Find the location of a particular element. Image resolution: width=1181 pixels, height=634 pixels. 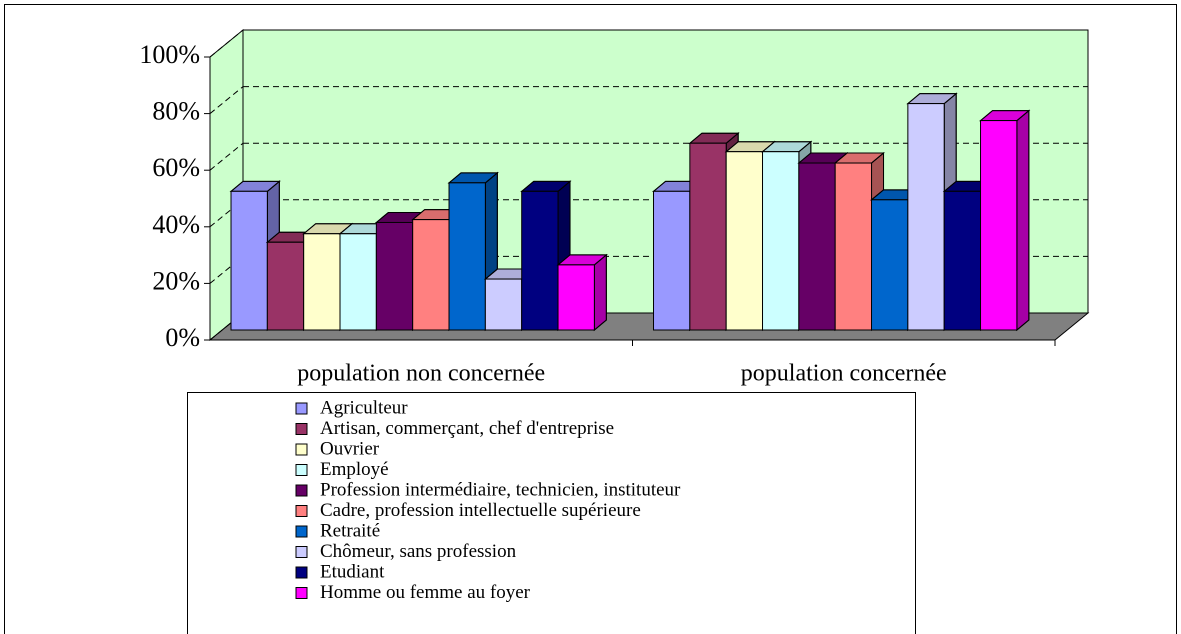

legend-label: Artisan, commerçant, chef d'entreprise is located at coordinates (467, 428).